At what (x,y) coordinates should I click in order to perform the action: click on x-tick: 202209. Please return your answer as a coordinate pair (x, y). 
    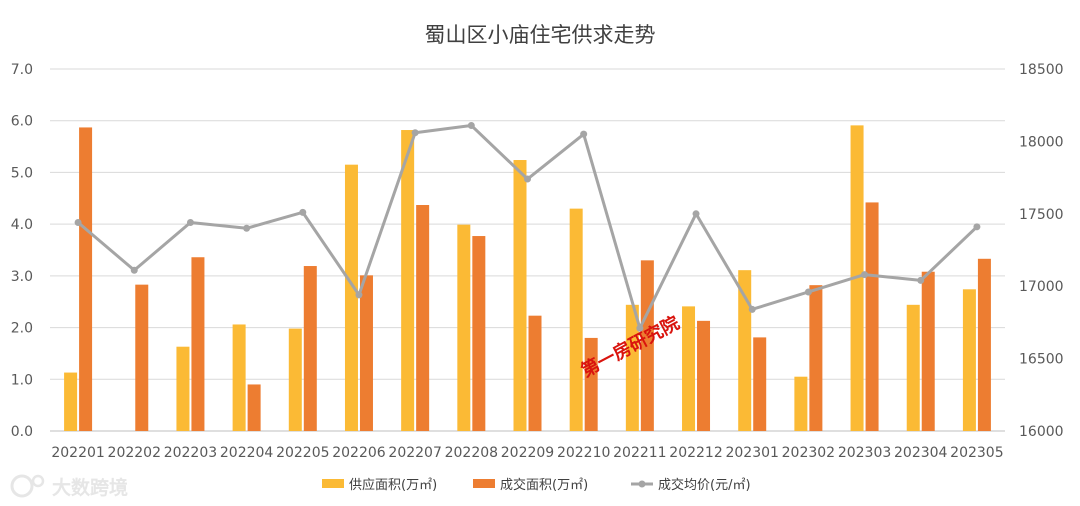
    Looking at the image, I should click on (527, 453).